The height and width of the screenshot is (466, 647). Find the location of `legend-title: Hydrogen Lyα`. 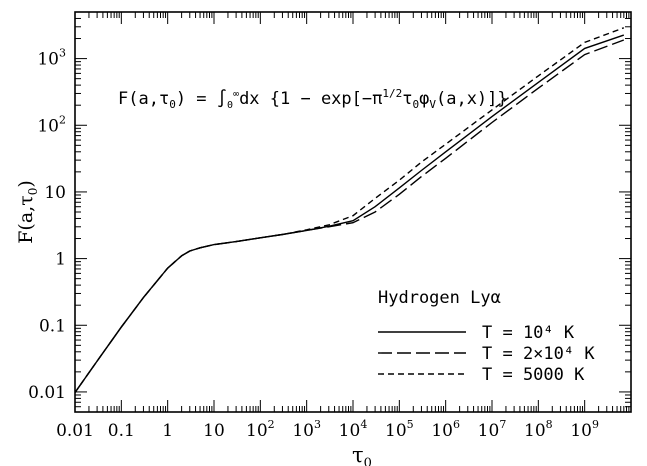

legend-title: Hydrogen Lyα is located at coordinates (439, 298).